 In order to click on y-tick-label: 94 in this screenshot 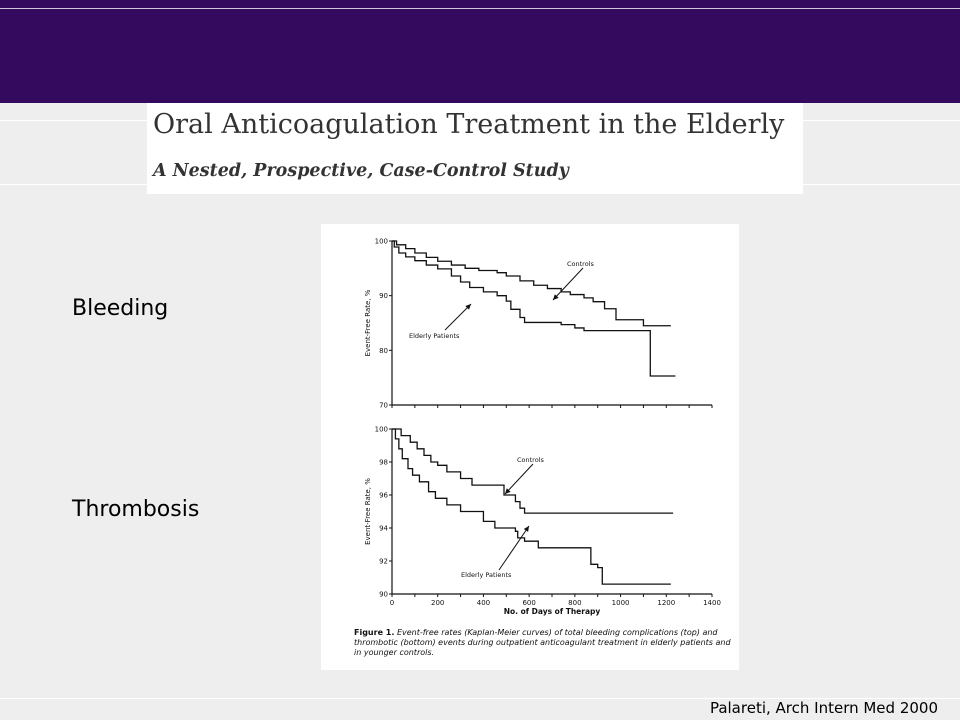, I will do `click(383, 529)`.